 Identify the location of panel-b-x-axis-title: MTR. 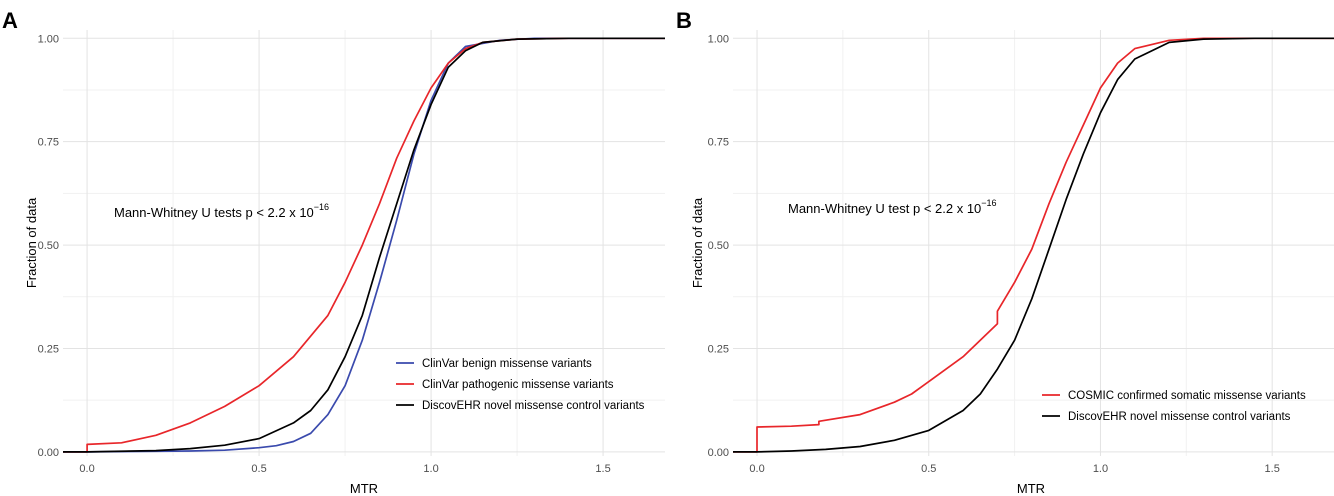
(1031, 488).